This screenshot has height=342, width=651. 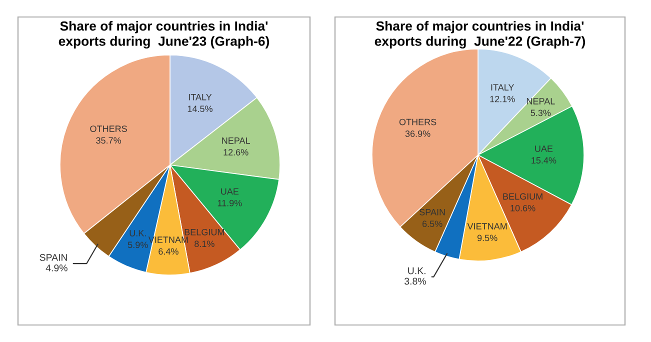 I want to click on chart-title: Share of major countries in India' exports during June'22 (Graph-7), so click(x=480, y=35).